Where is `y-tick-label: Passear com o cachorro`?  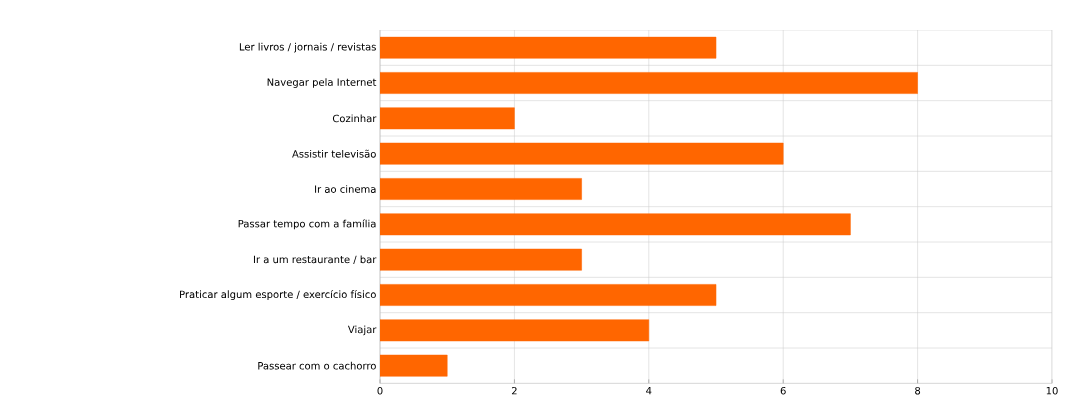 y-tick-label: Passear com o cachorro is located at coordinates (317, 365).